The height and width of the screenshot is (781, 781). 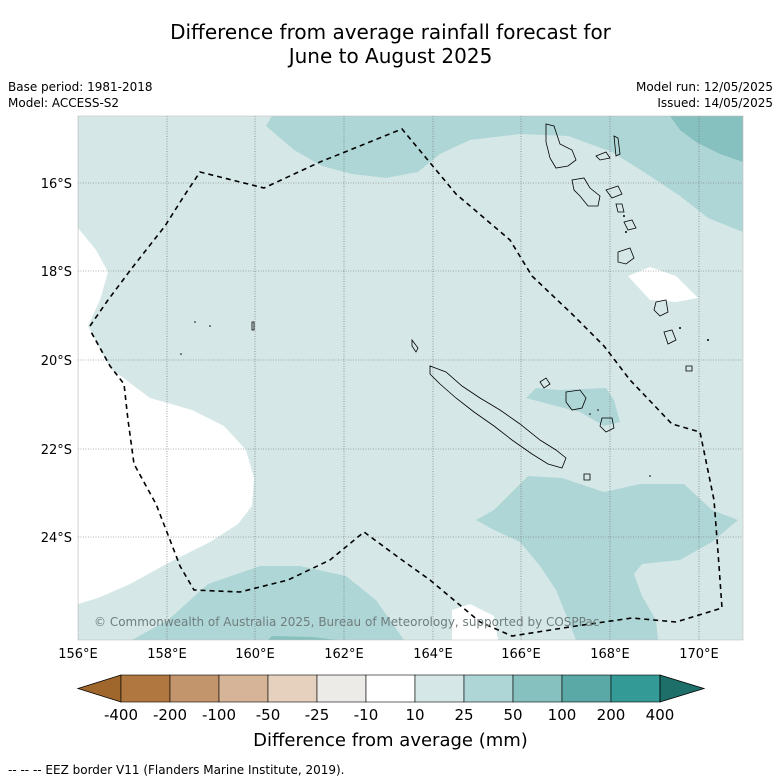 I want to click on loyalty-island-mare, so click(x=607, y=425).